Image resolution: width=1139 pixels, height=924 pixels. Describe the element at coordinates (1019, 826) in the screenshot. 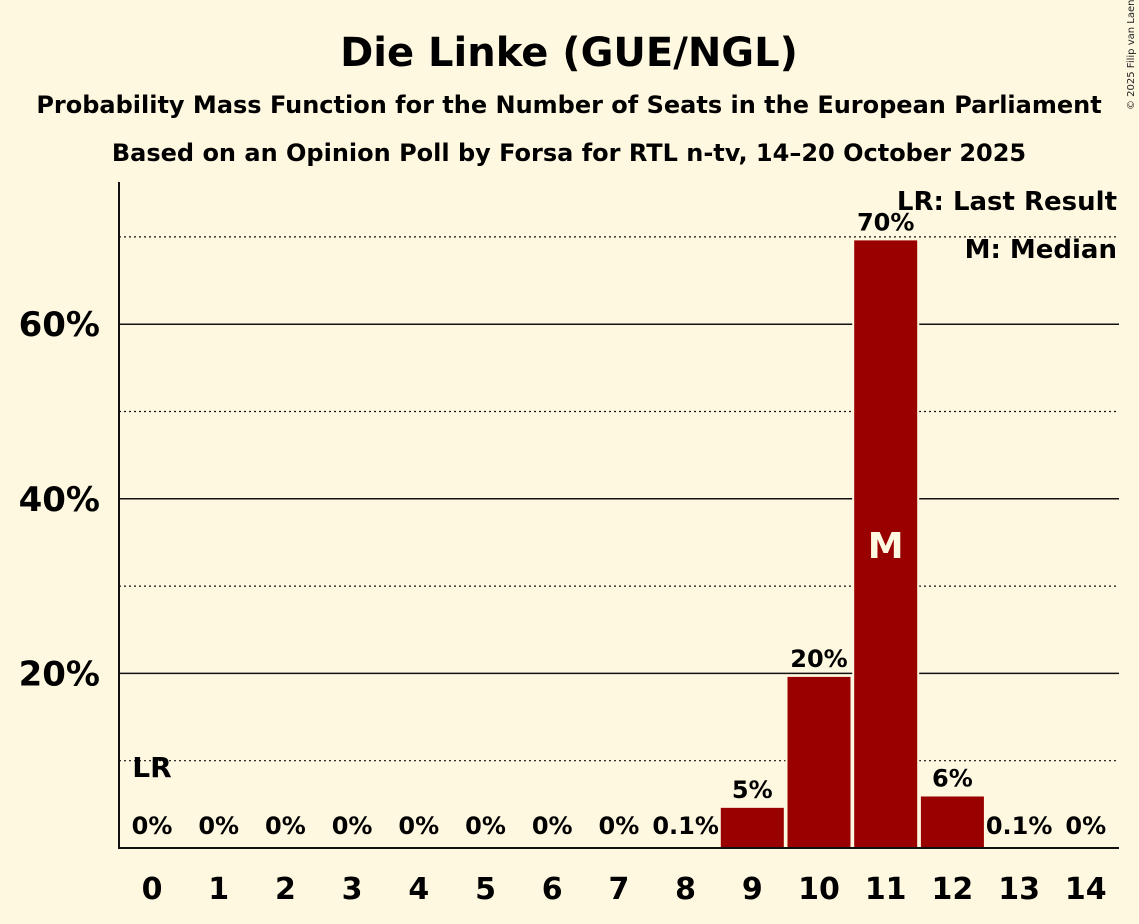

I see `data-label-13: 0.1%` at that location.